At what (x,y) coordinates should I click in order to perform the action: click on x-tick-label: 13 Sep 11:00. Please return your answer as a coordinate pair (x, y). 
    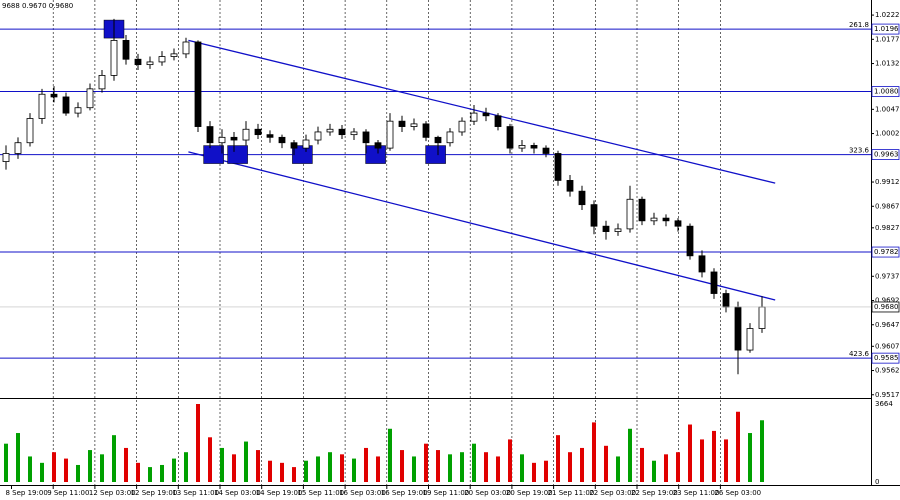
    Looking at the image, I should click on (195, 493).